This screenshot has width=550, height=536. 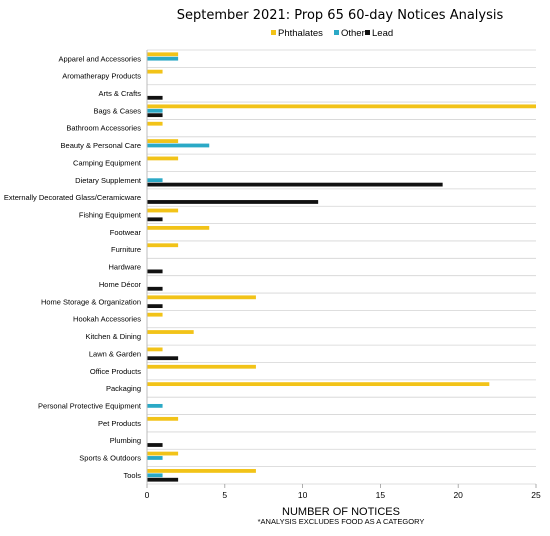 I want to click on category-label-beauty-personal-care: Beauty & Personal Care, so click(x=101, y=145).